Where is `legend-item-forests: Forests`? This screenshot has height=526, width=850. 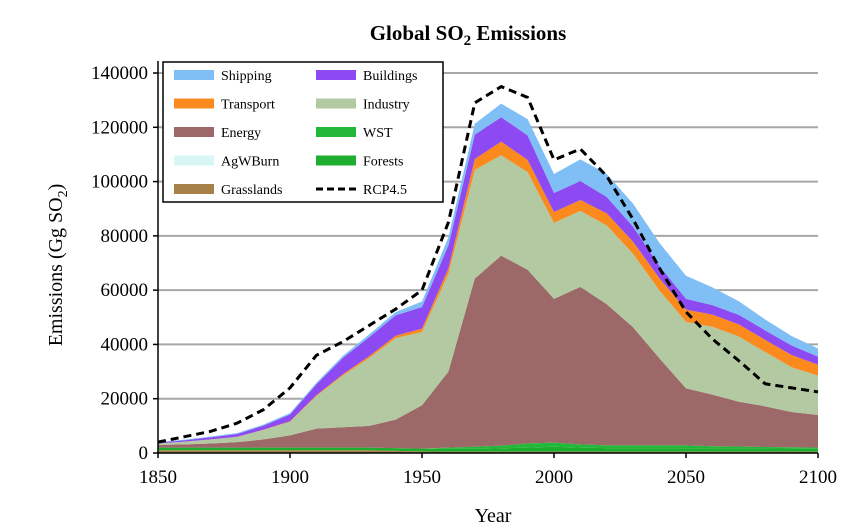 legend-item-forests: Forests is located at coordinates (359, 162).